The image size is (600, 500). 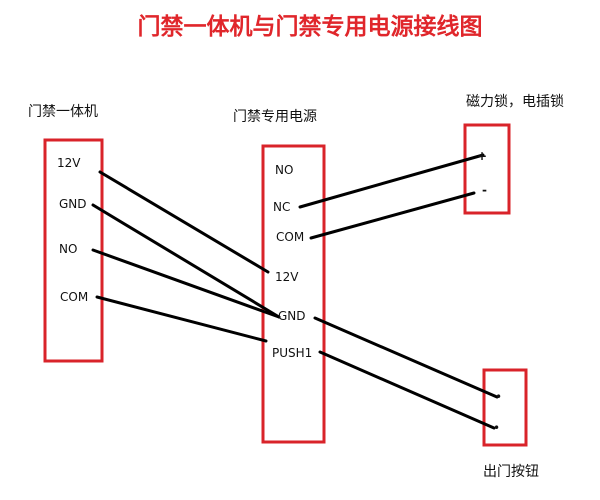 What do you see at coordinates (392, 215) in the screenshot?
I see `wire-power_supply-com-to-lock-` at bounding box center [392, 215].